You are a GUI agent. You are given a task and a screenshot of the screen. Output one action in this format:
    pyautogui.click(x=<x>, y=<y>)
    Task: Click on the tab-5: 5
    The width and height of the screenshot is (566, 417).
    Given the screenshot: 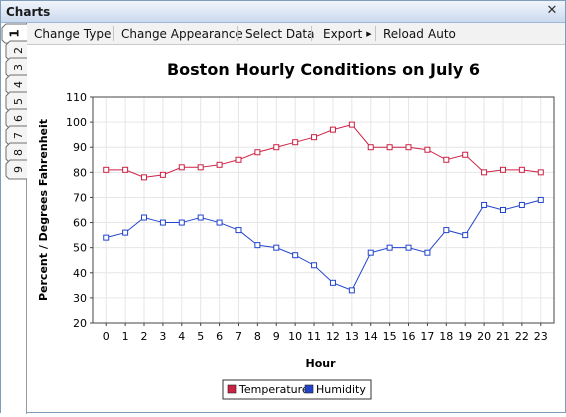 What is the action you would take?
    pyautogui.click(x=16, y=101)
    